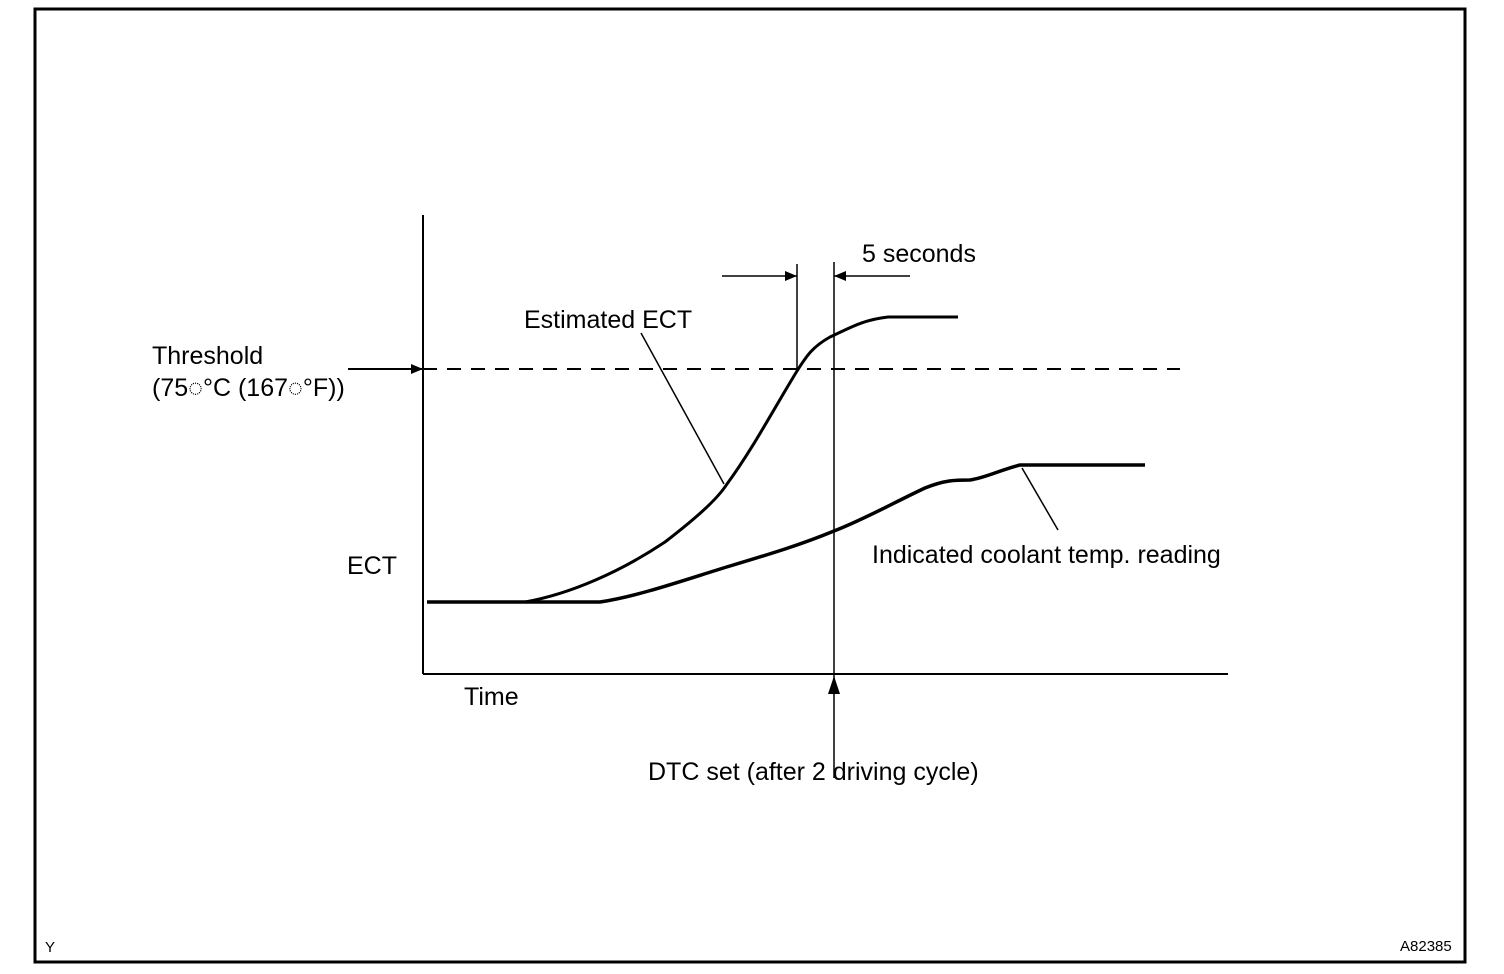  I want to click on dtc-label: DTC set (after 2 driving cycle), so click(813, 772).